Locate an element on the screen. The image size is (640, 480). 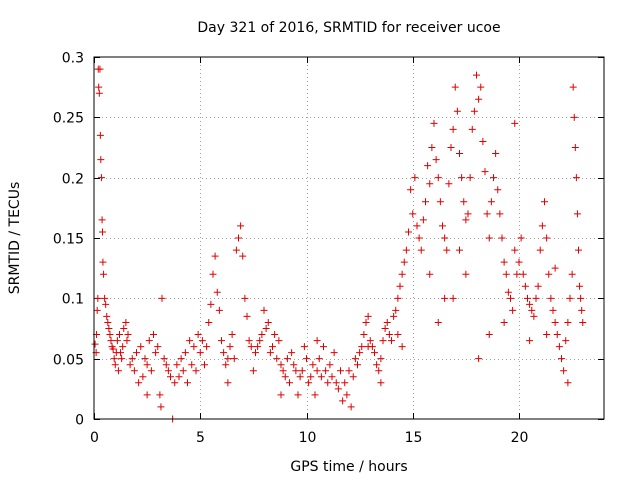
x-axis-label: GPS time / hours is located at coordinates (348, 467).